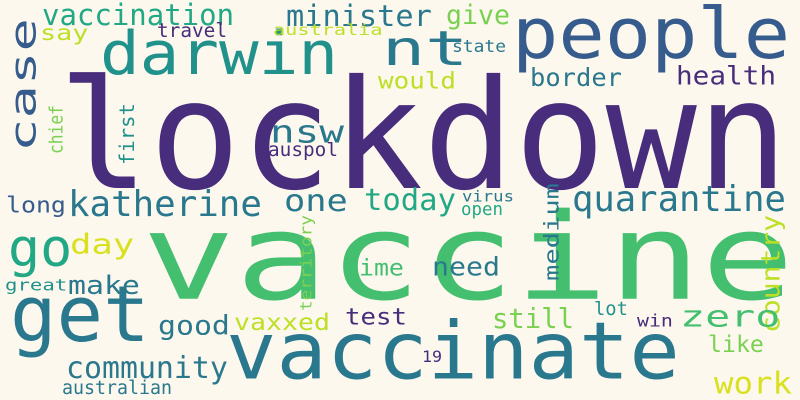  I want to click on word-one: one, so click(316, 201).